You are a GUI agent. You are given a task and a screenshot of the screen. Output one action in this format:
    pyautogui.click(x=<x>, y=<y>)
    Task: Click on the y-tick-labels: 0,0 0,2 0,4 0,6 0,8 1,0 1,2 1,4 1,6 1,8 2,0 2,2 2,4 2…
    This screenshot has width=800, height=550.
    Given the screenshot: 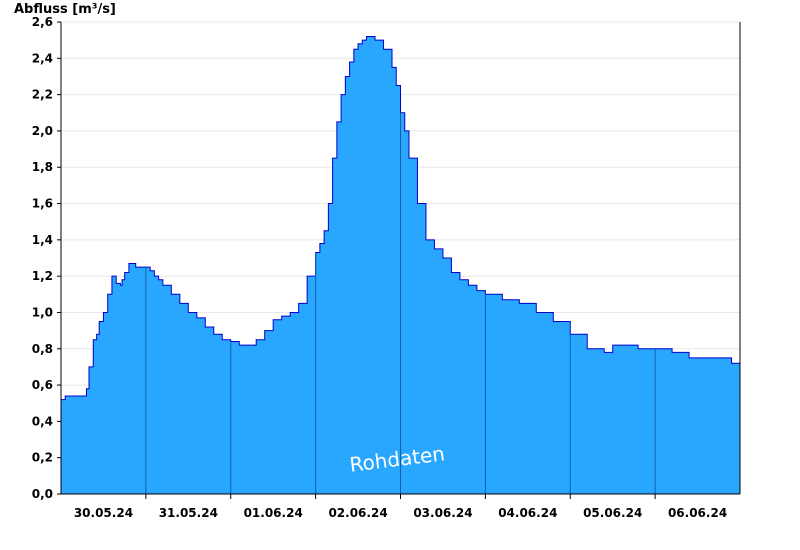 What is the action you would take?
    pyautogui.click(x=46, y=258)
    